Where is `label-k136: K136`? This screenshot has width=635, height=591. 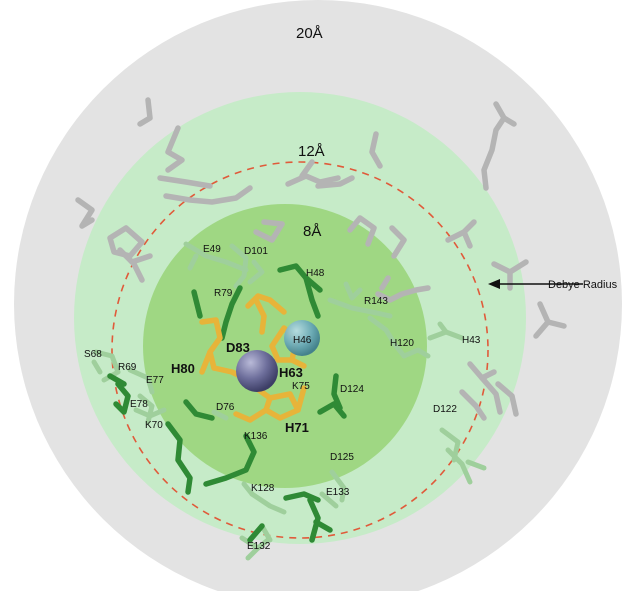
label-k136: K136 is located at coordinates (256, 436).